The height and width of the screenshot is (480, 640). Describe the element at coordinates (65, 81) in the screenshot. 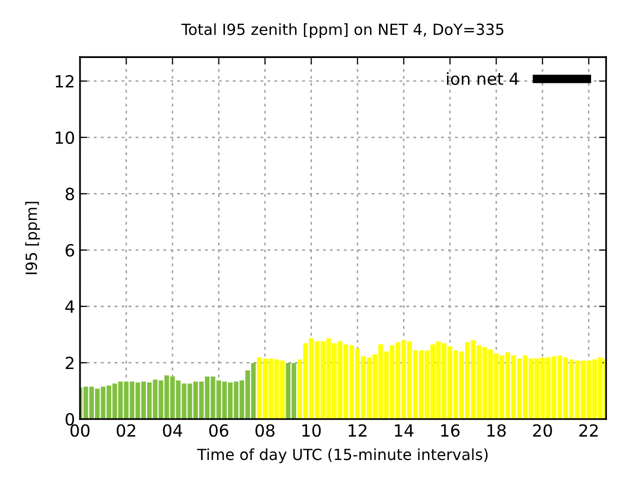

I see `y-tick-label: 12` at that location.